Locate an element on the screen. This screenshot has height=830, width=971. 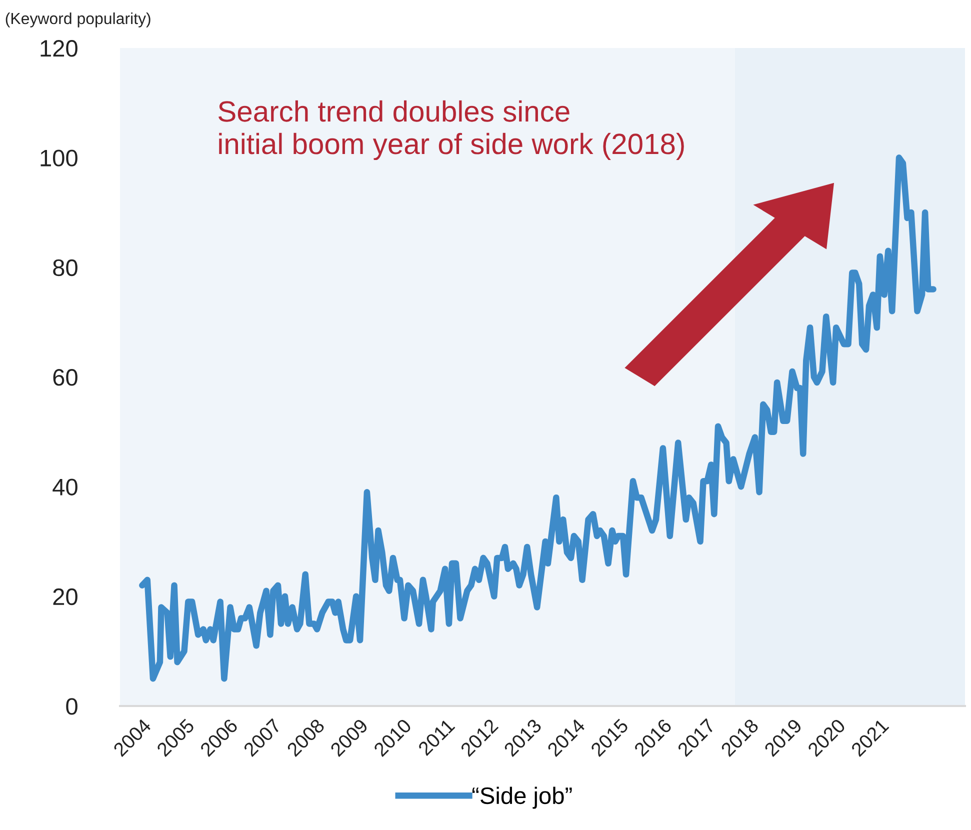
y-tick-label: 120 is located at coordinates (59, 48).